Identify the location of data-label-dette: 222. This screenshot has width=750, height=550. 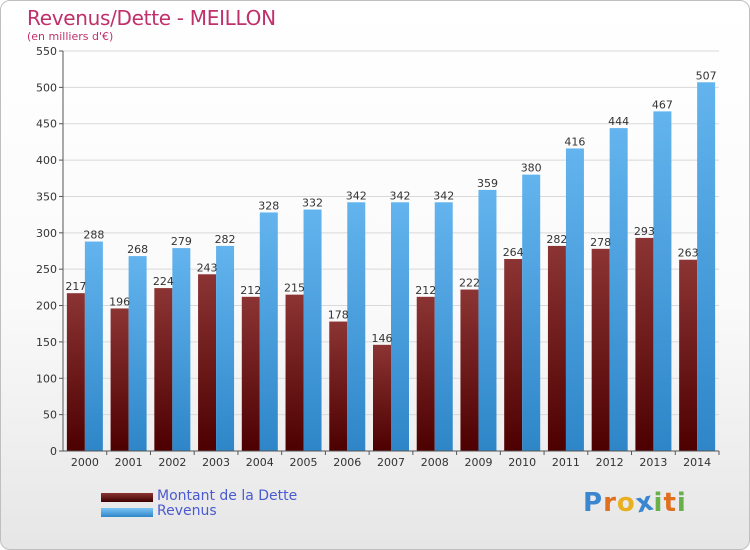
(469, 283).